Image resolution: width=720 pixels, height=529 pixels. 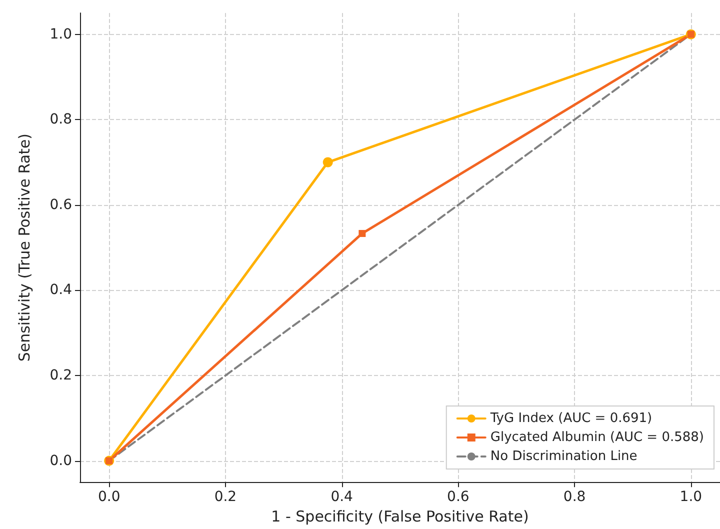 I want to click on x-tick-label: 0.6, so click(x=458, y=497).